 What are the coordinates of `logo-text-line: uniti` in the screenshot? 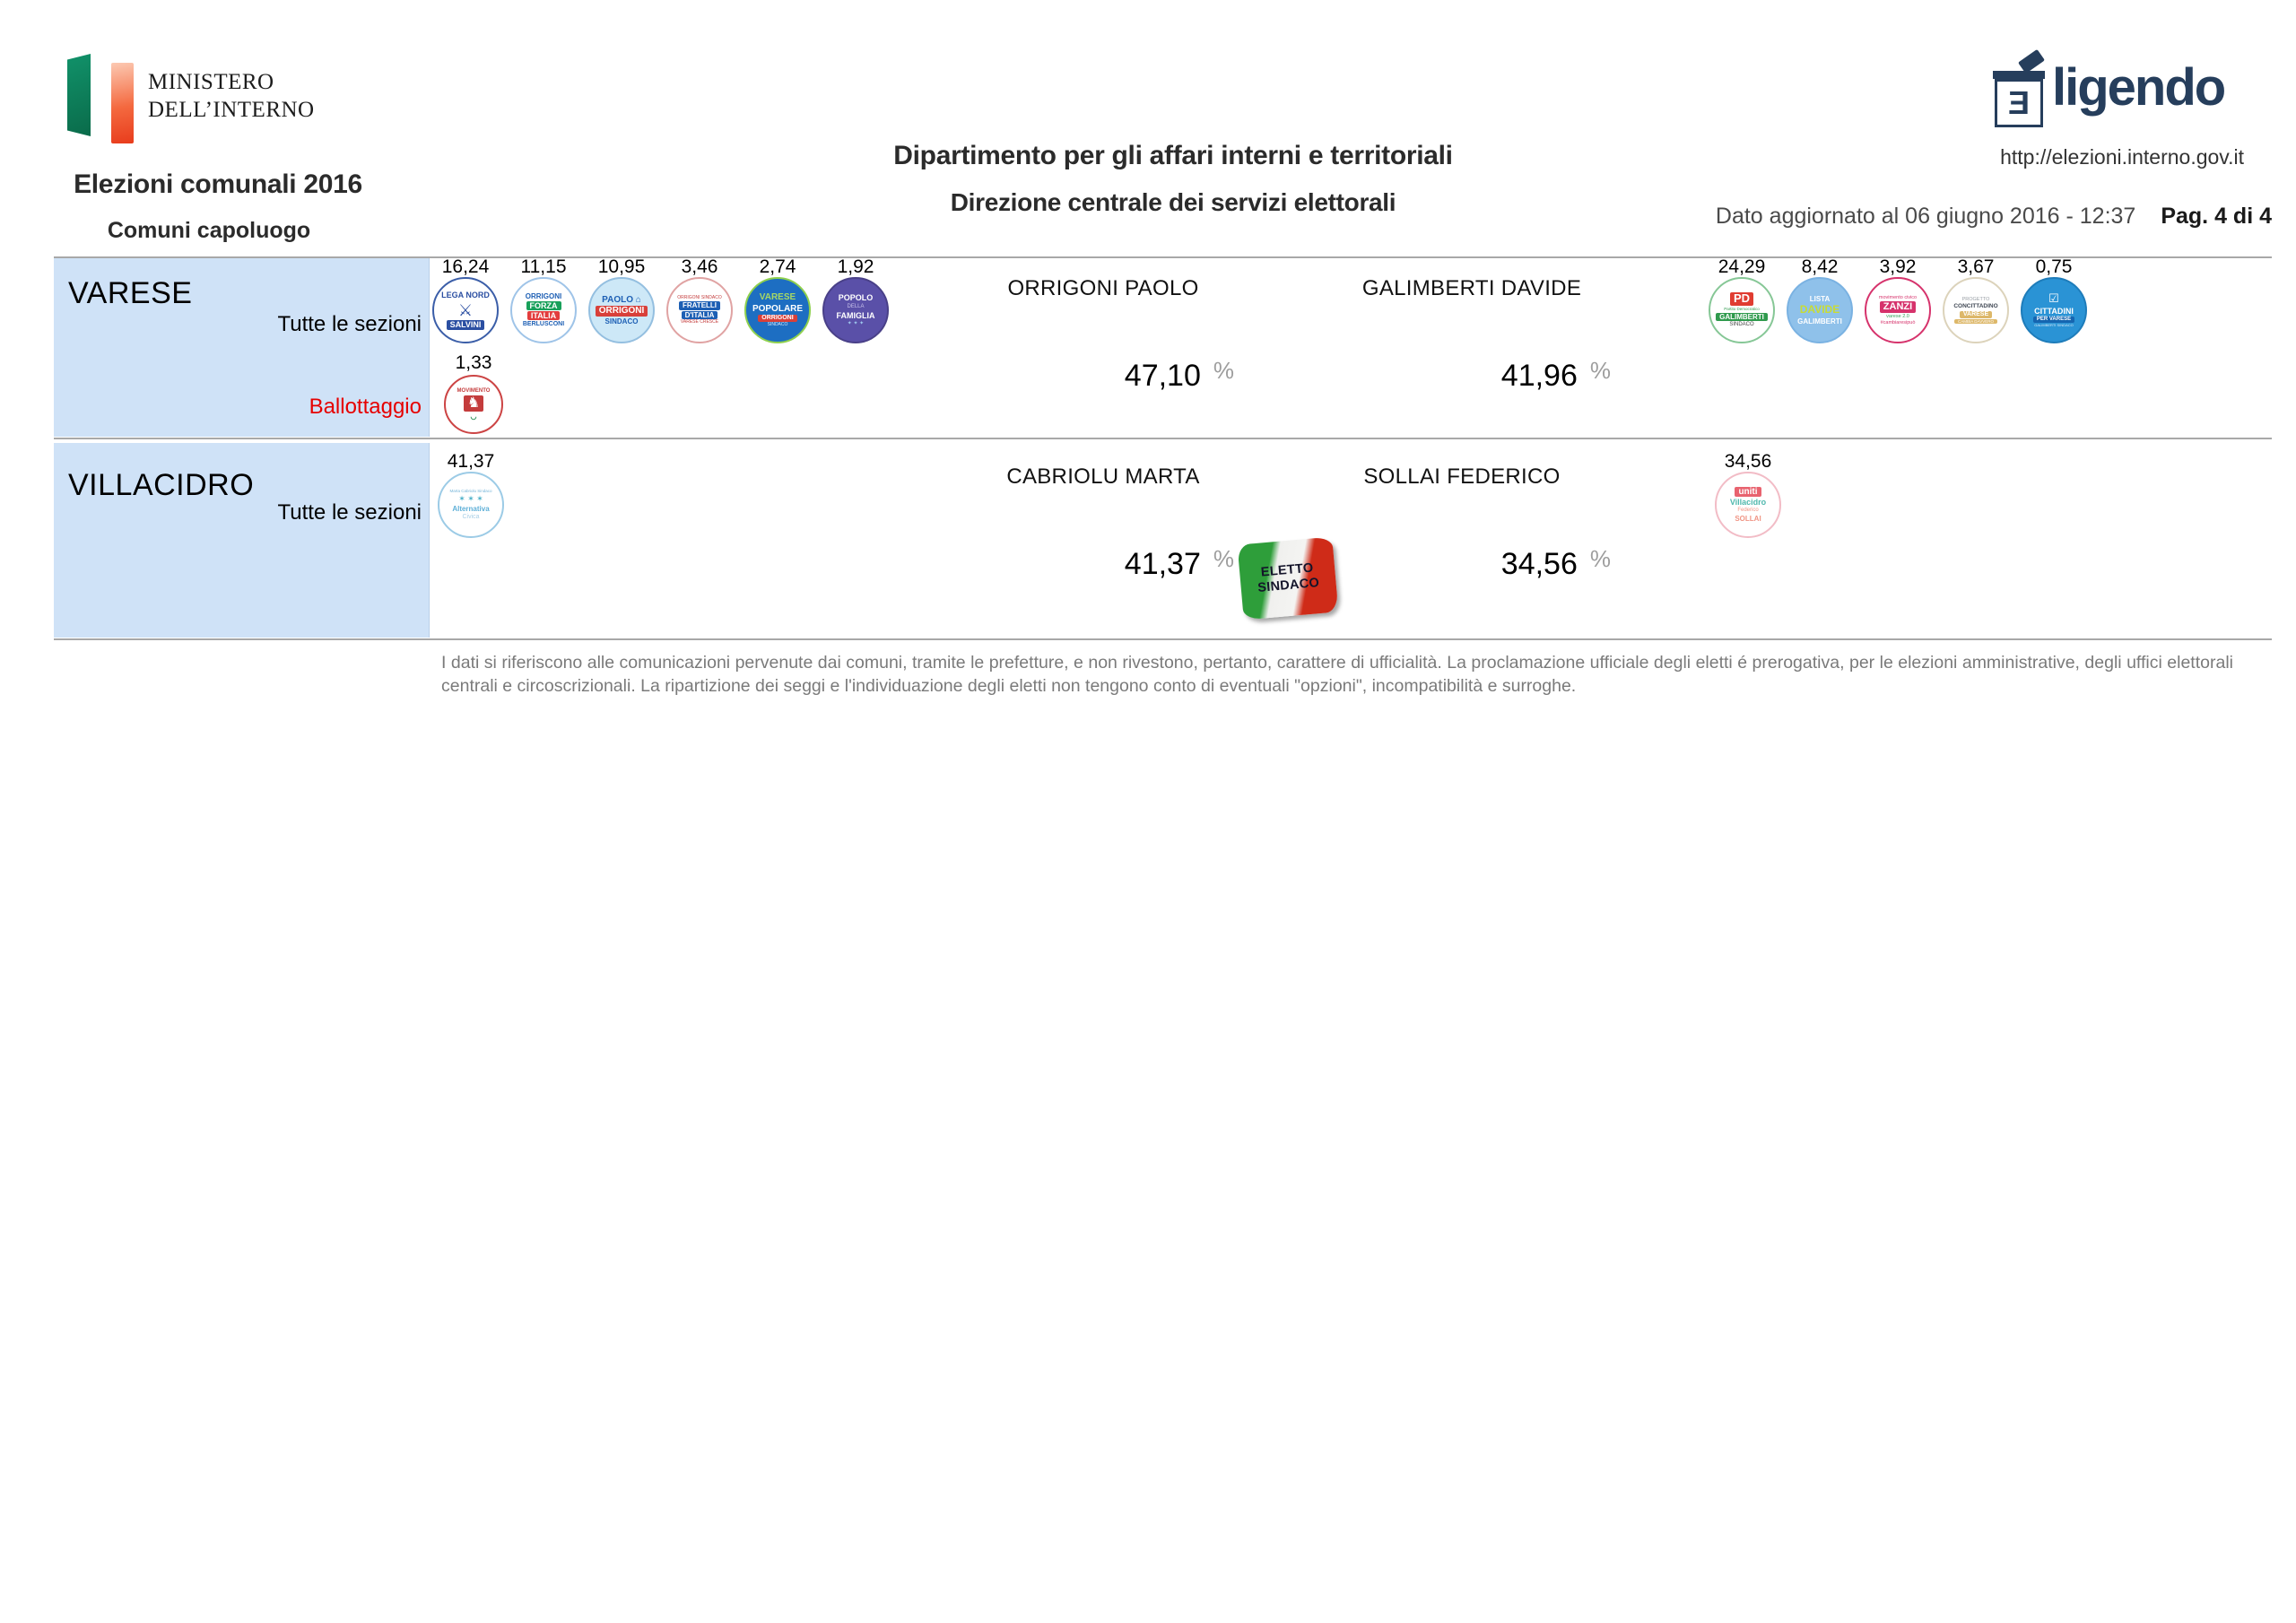 It's located at (1748, 492).